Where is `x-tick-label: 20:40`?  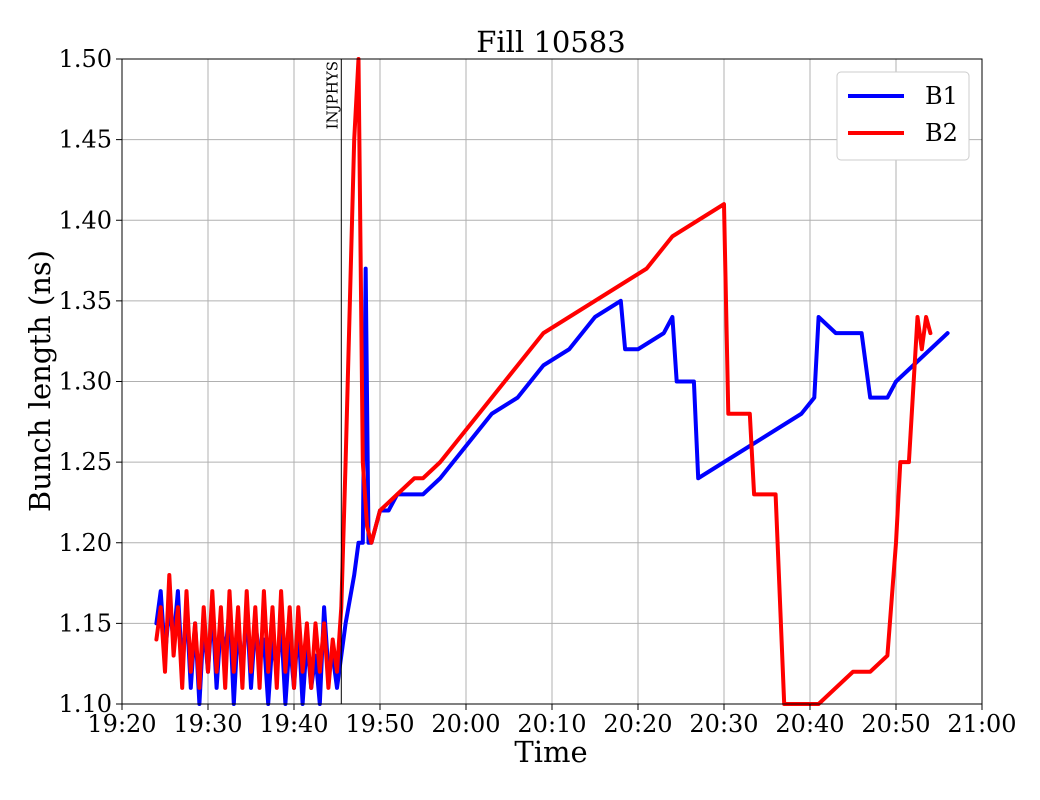 x-tick-label: 20:40 is located at coordinates (809, 724).